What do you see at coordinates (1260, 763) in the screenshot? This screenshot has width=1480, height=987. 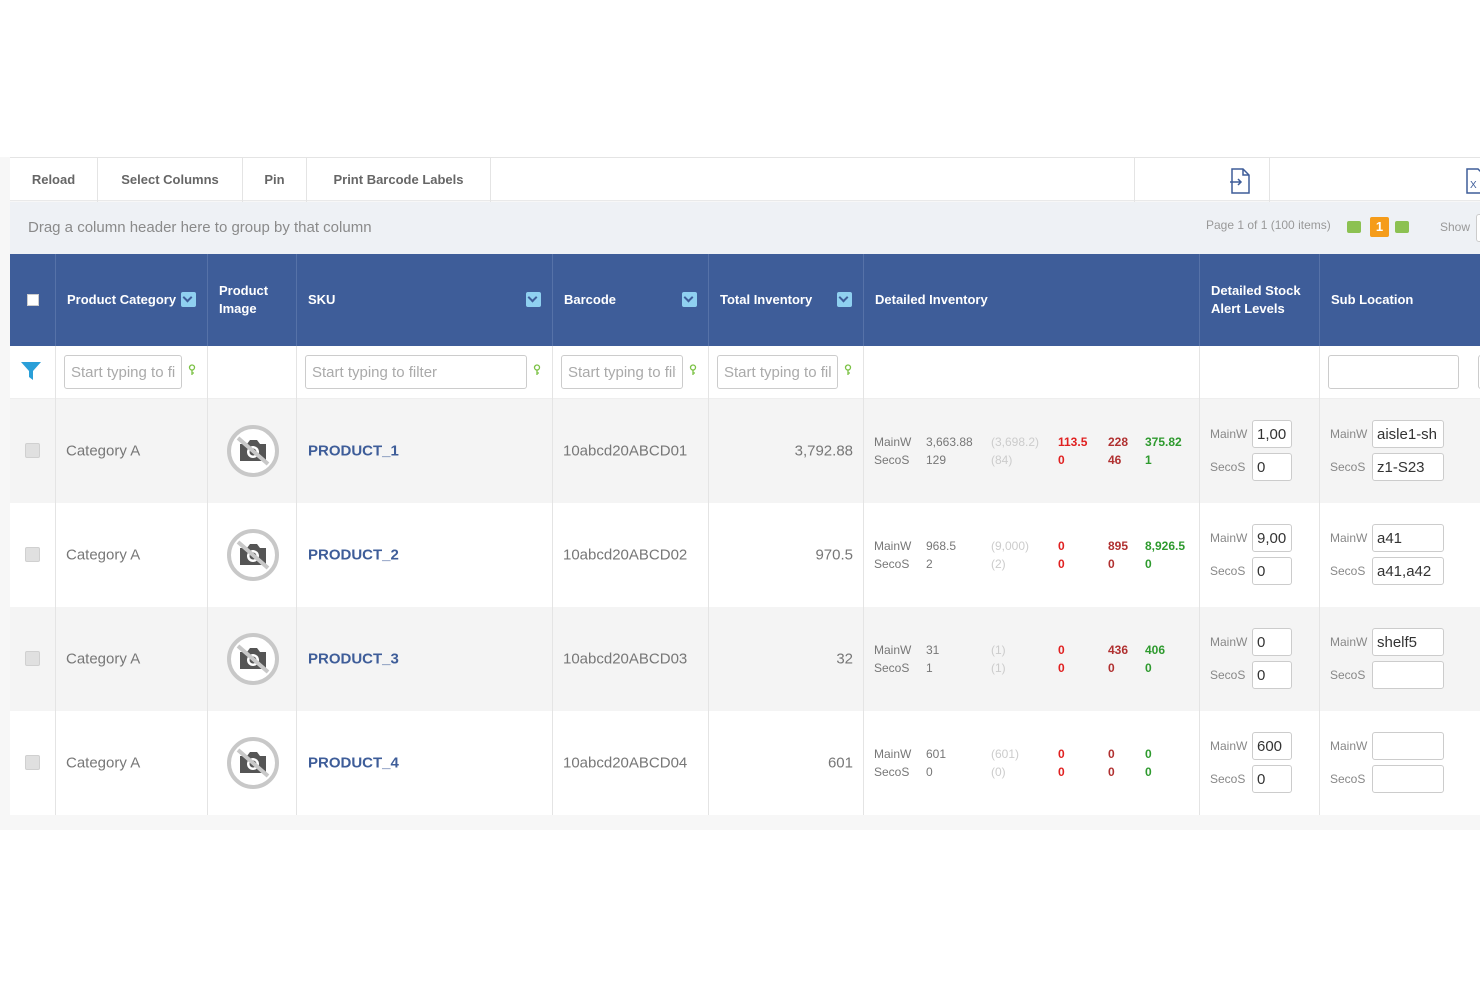 I see `alert-levels-cell: MainW SecoS` at bounding box center [1260, 763].